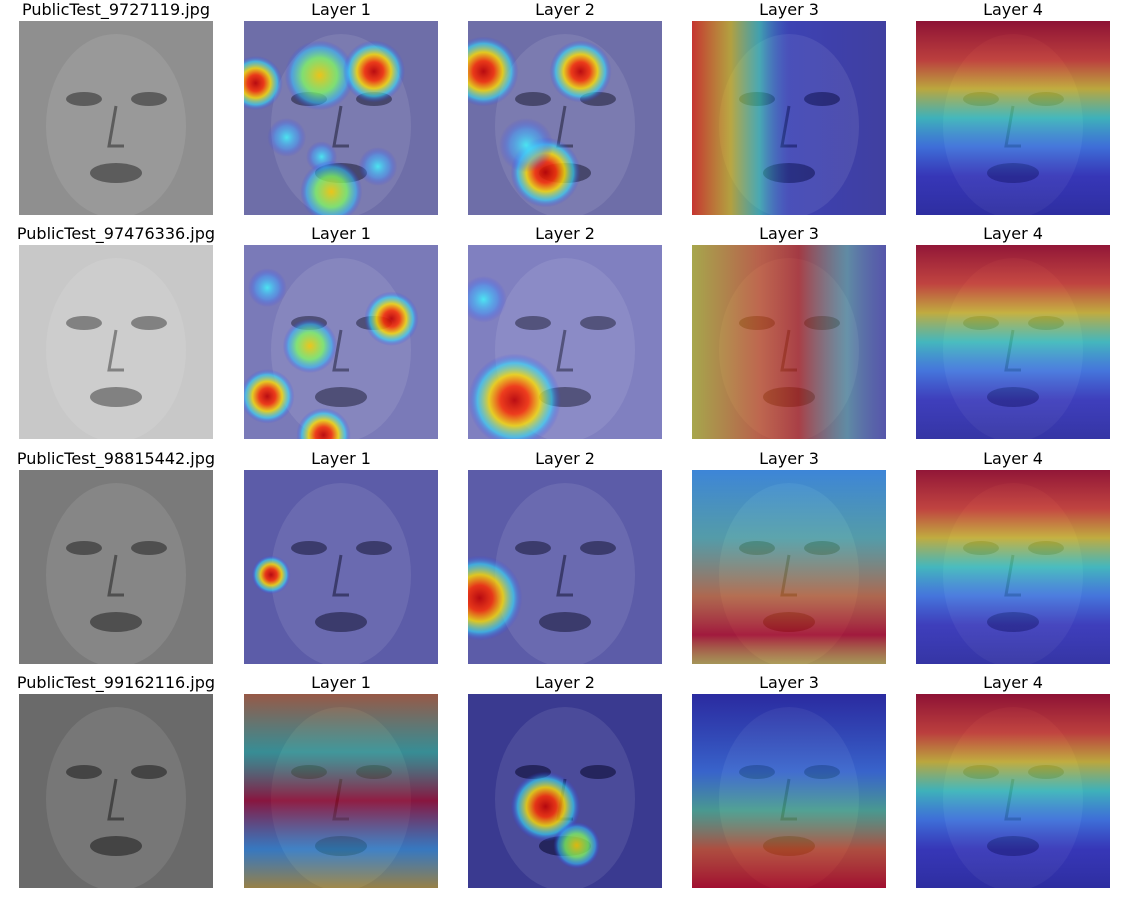  What do you see at coordinates (116, 682) in the screenshot?
I see `image-filename: PublicTest_99162116.jpg` at bounding box center [116, 682].